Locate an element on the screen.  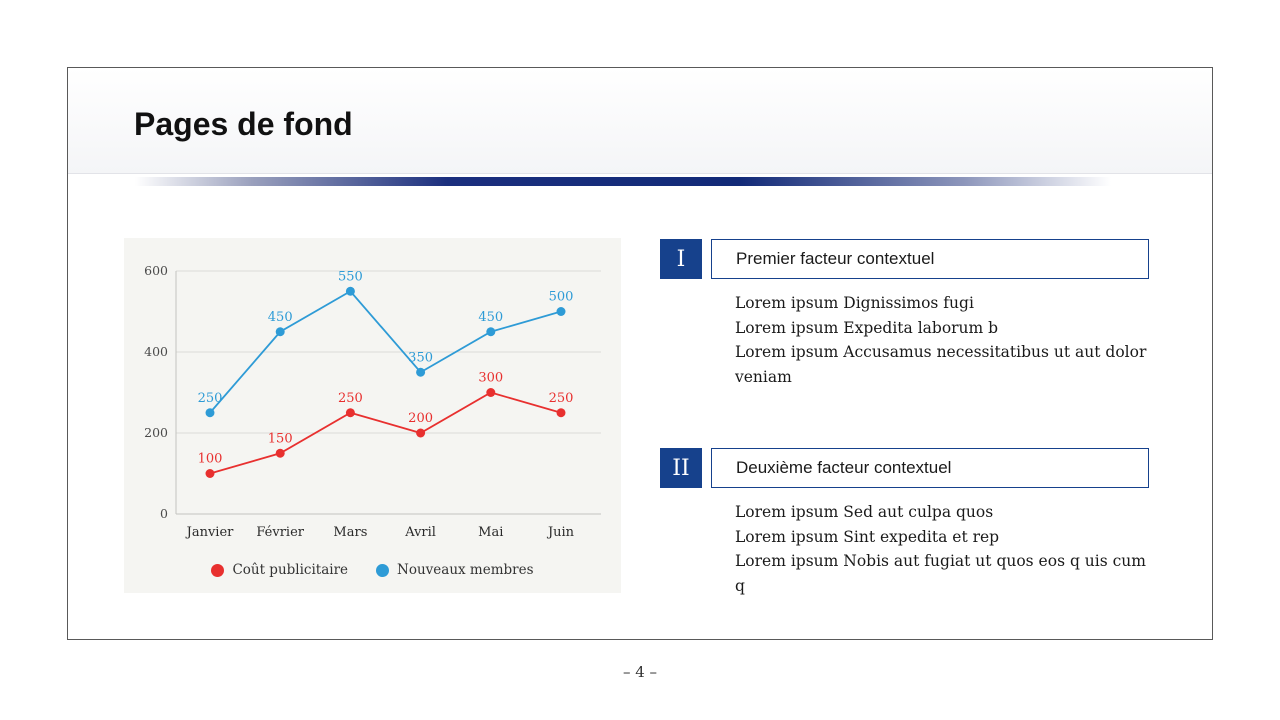
section-1-heading-box: Premier facteur contextuel is located at coordinates (930, 259).